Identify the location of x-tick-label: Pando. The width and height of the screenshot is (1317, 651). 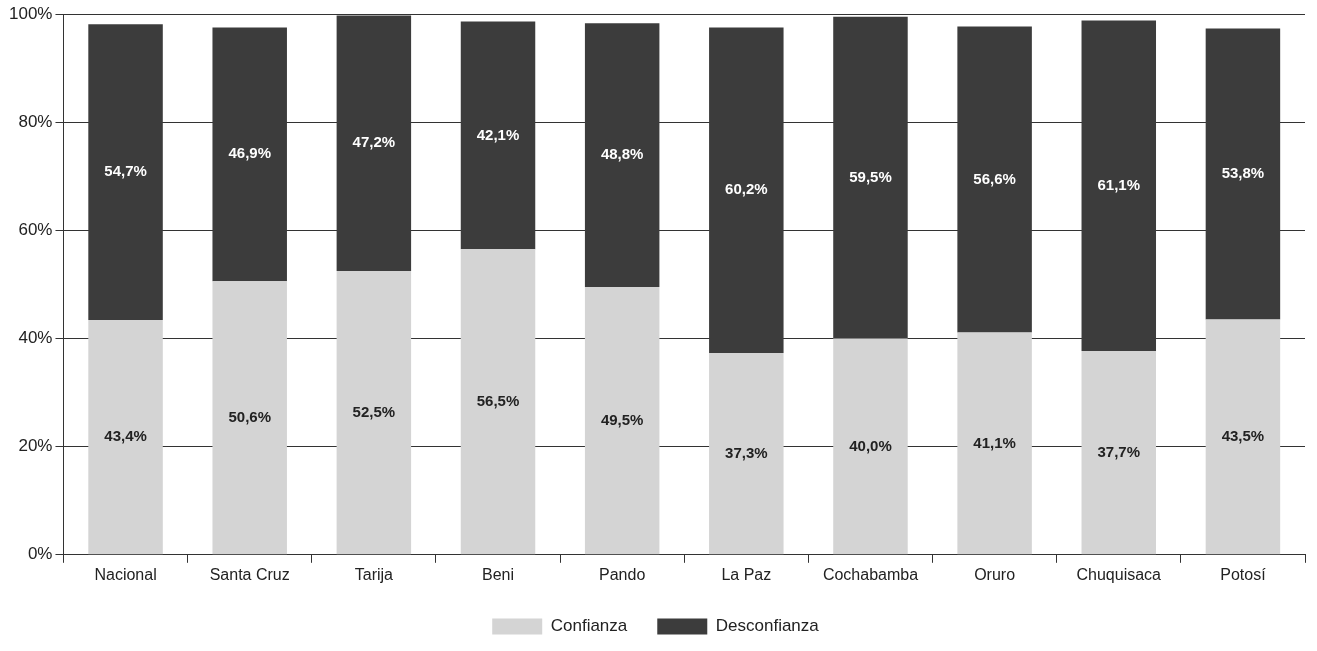
(622, 574).